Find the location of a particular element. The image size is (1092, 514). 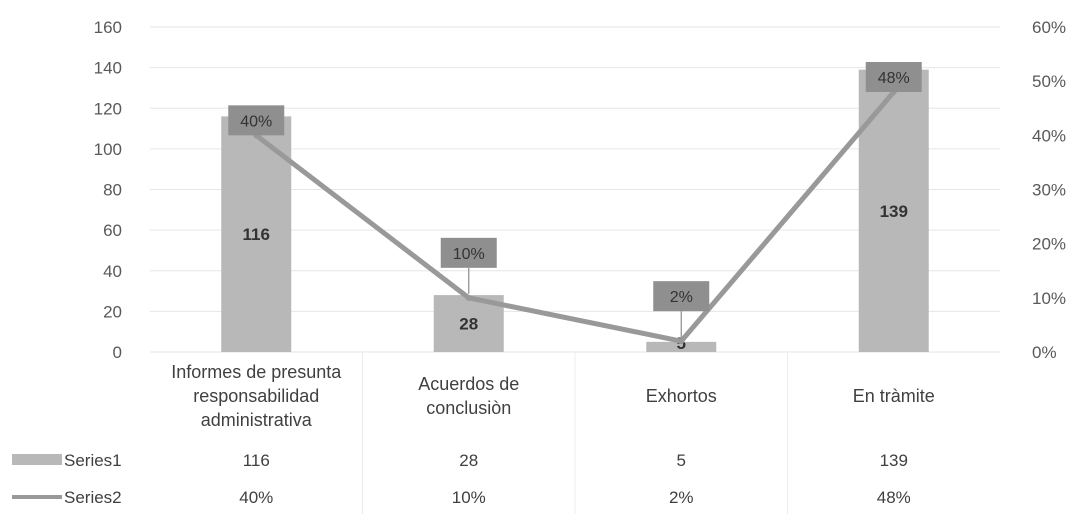

table-cell-series1: 28 is located at coordinates (468, 460).